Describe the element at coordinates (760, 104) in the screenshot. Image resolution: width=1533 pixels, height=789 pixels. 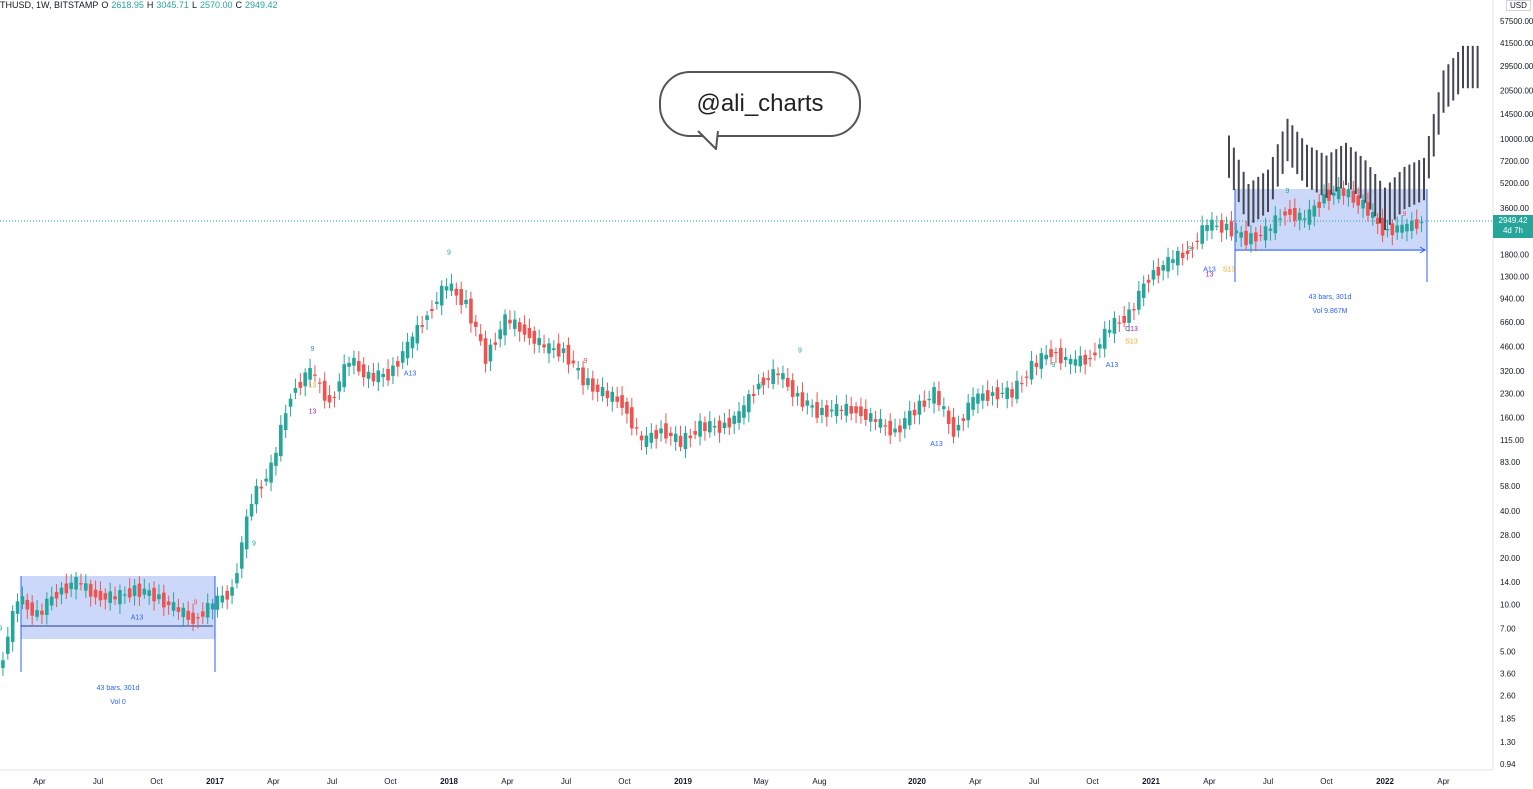
I see `watermark-bubble: @ali_charts` at that location.